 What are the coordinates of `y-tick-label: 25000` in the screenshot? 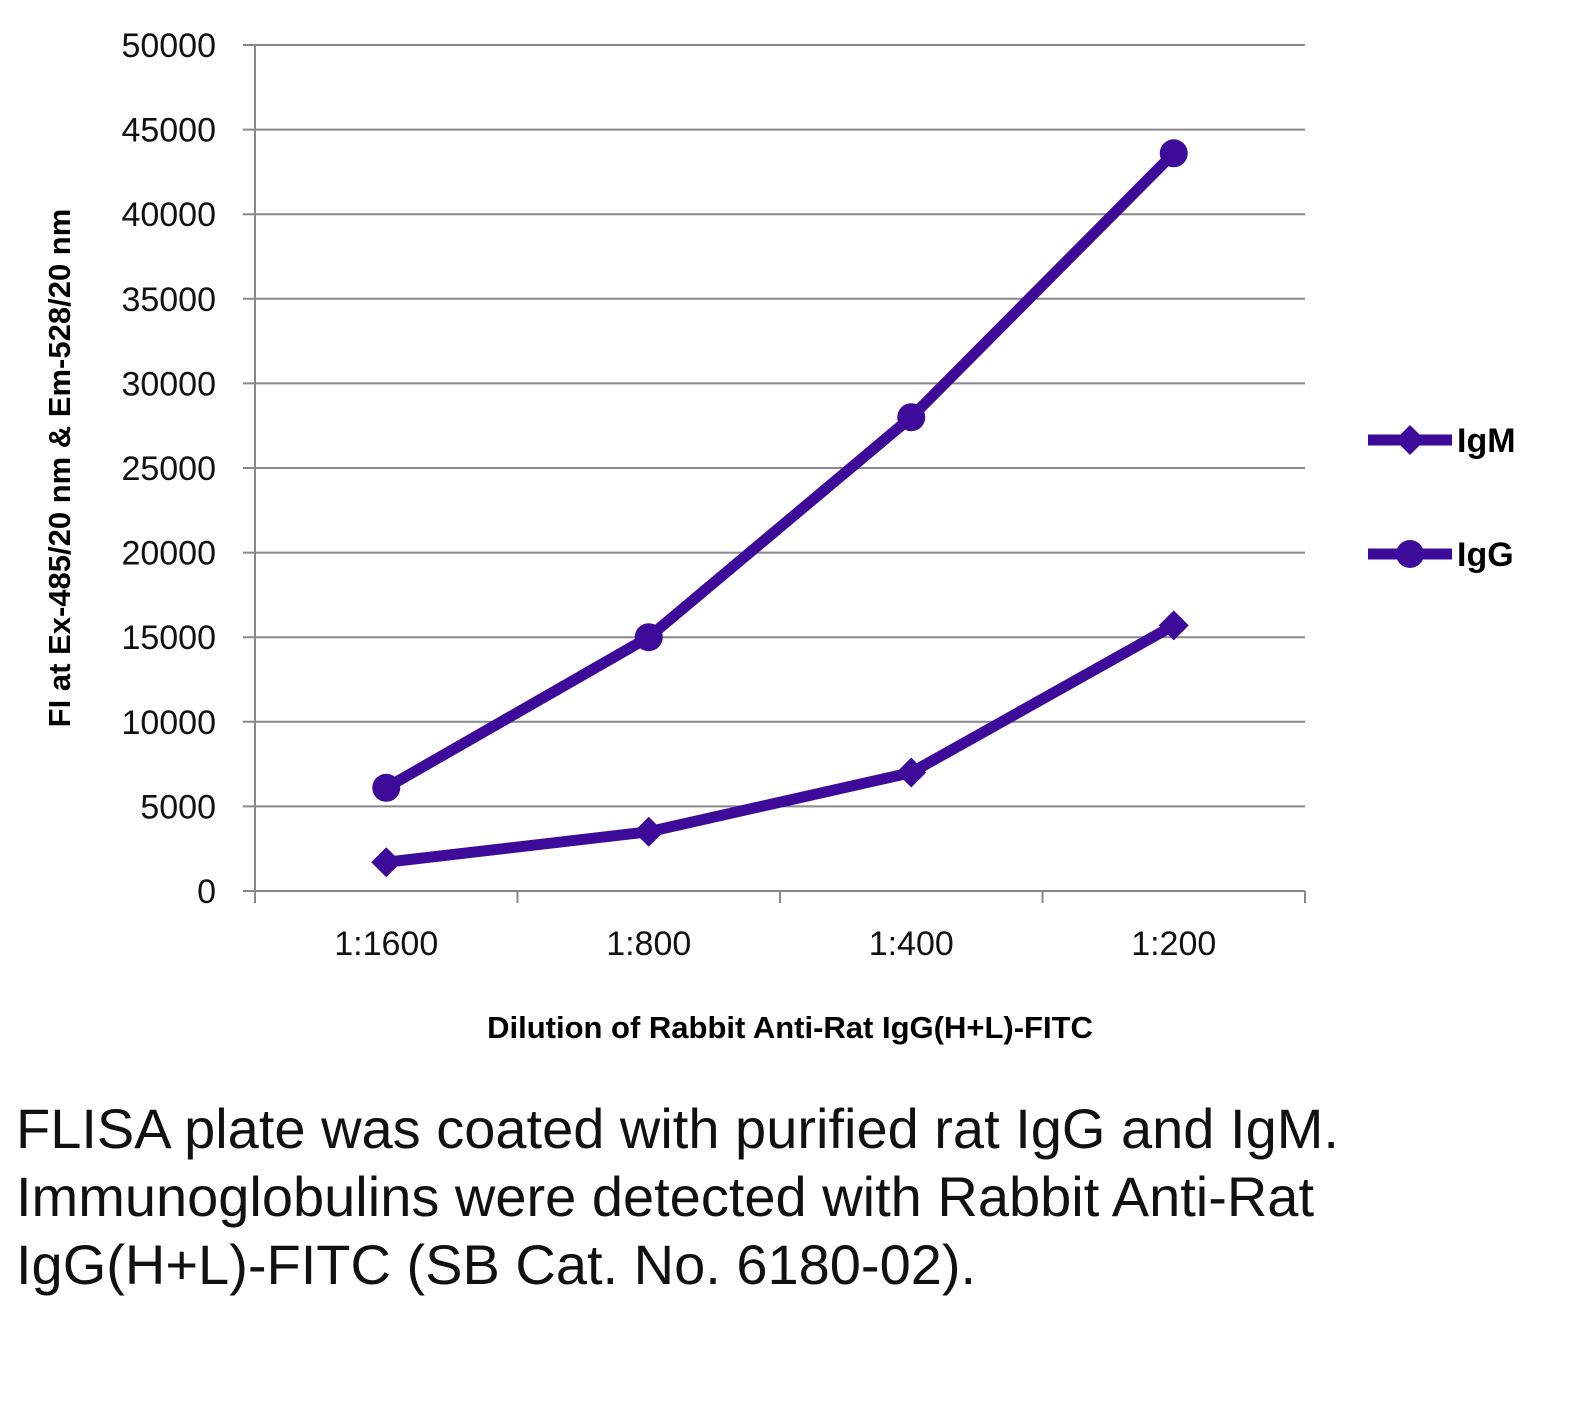 It's located at (168, 469).